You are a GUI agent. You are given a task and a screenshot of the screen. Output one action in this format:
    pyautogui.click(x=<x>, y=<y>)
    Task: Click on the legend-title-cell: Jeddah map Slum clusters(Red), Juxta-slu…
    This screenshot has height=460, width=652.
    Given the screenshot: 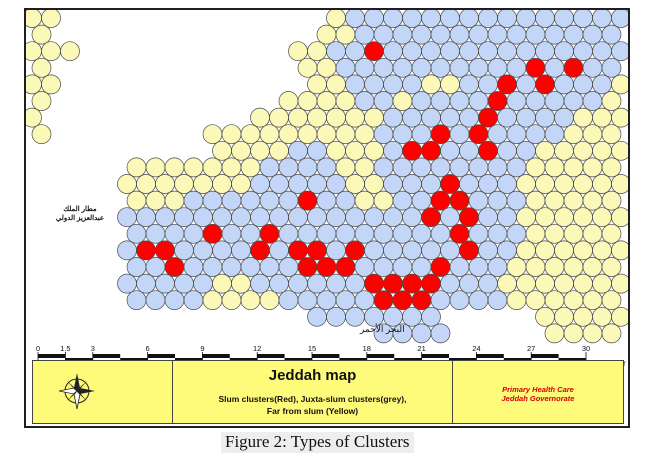 What is the action you would take?
    pyautogui.click(x=313, y=392)
    